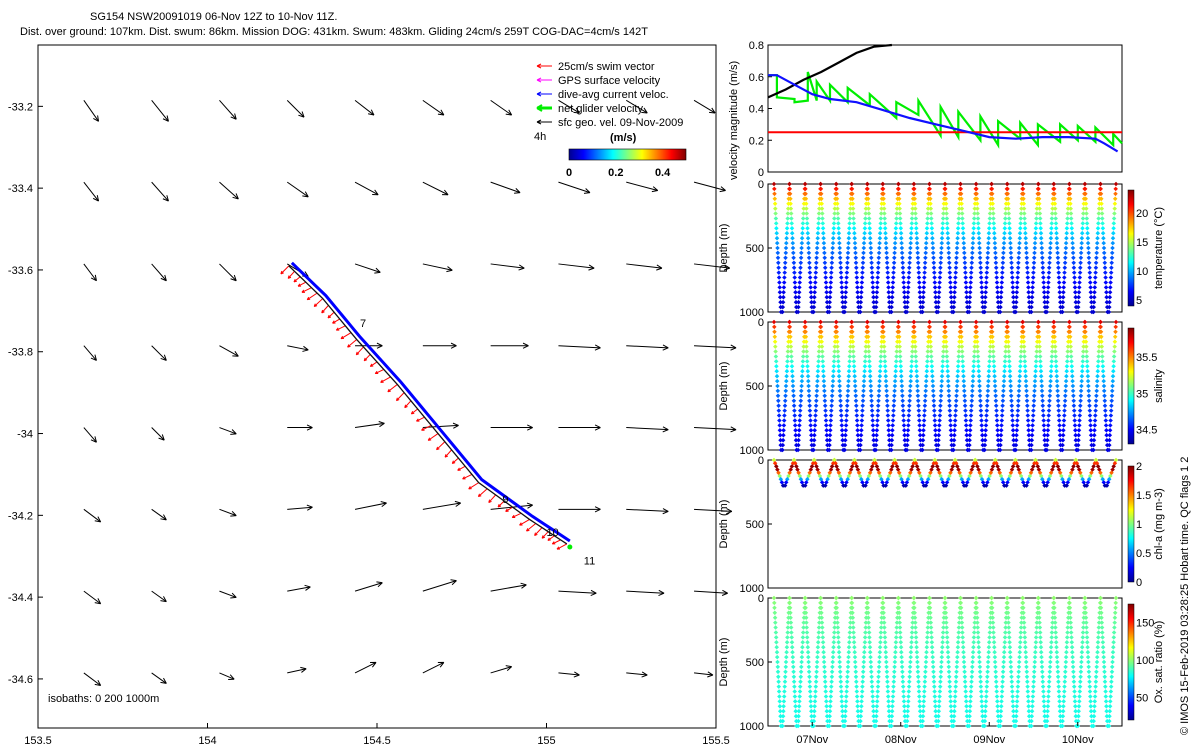  What do you see at coordinates (38, 741) in the screenshot?
I see `map-x-tick-label: 153.5` at bounding box center [38, 741].